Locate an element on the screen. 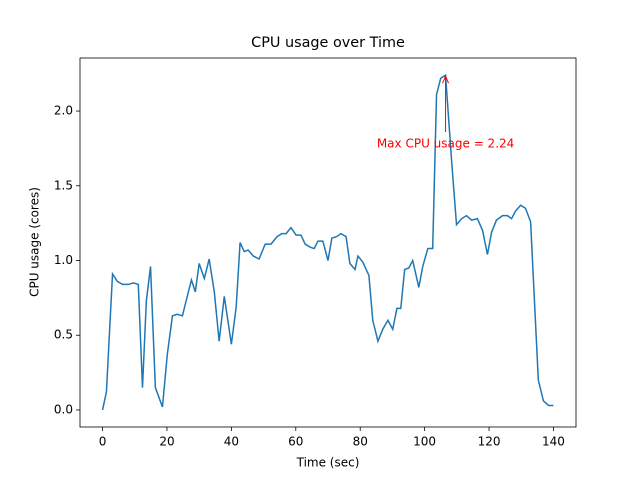 Image resolution: width=640 pixels, height=484 pixels. x-tick-label: 40 is located at coordinates (231, 442).